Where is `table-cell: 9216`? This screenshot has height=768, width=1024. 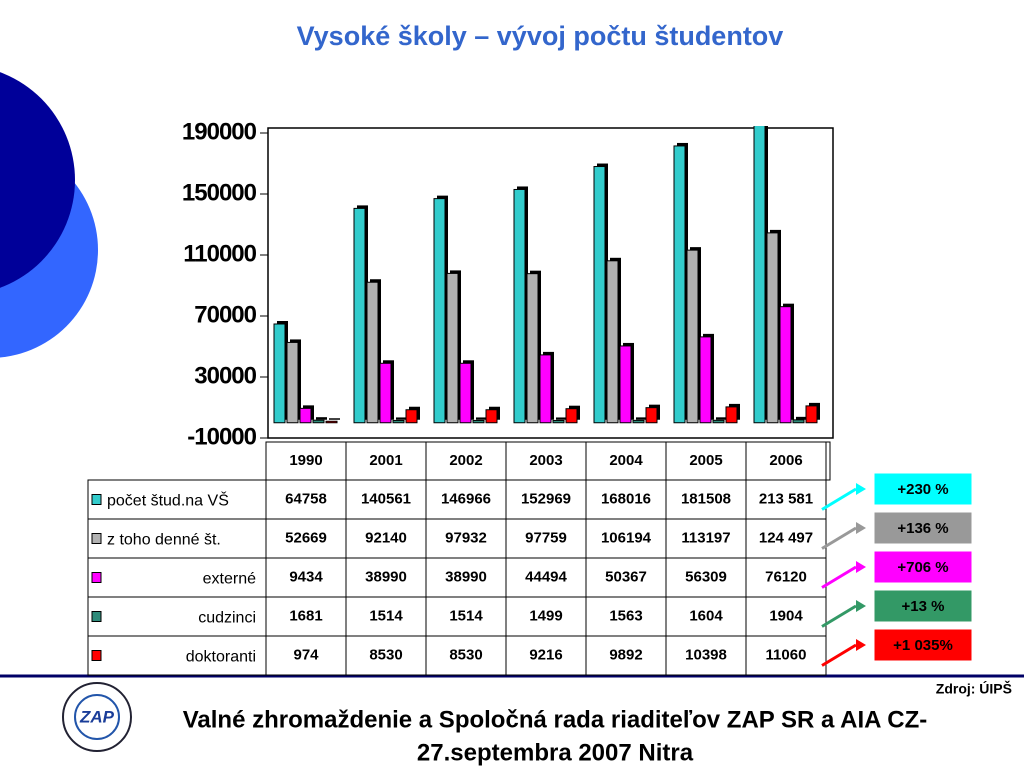 table-cell: 9216 is located at coordinates (545, 654).